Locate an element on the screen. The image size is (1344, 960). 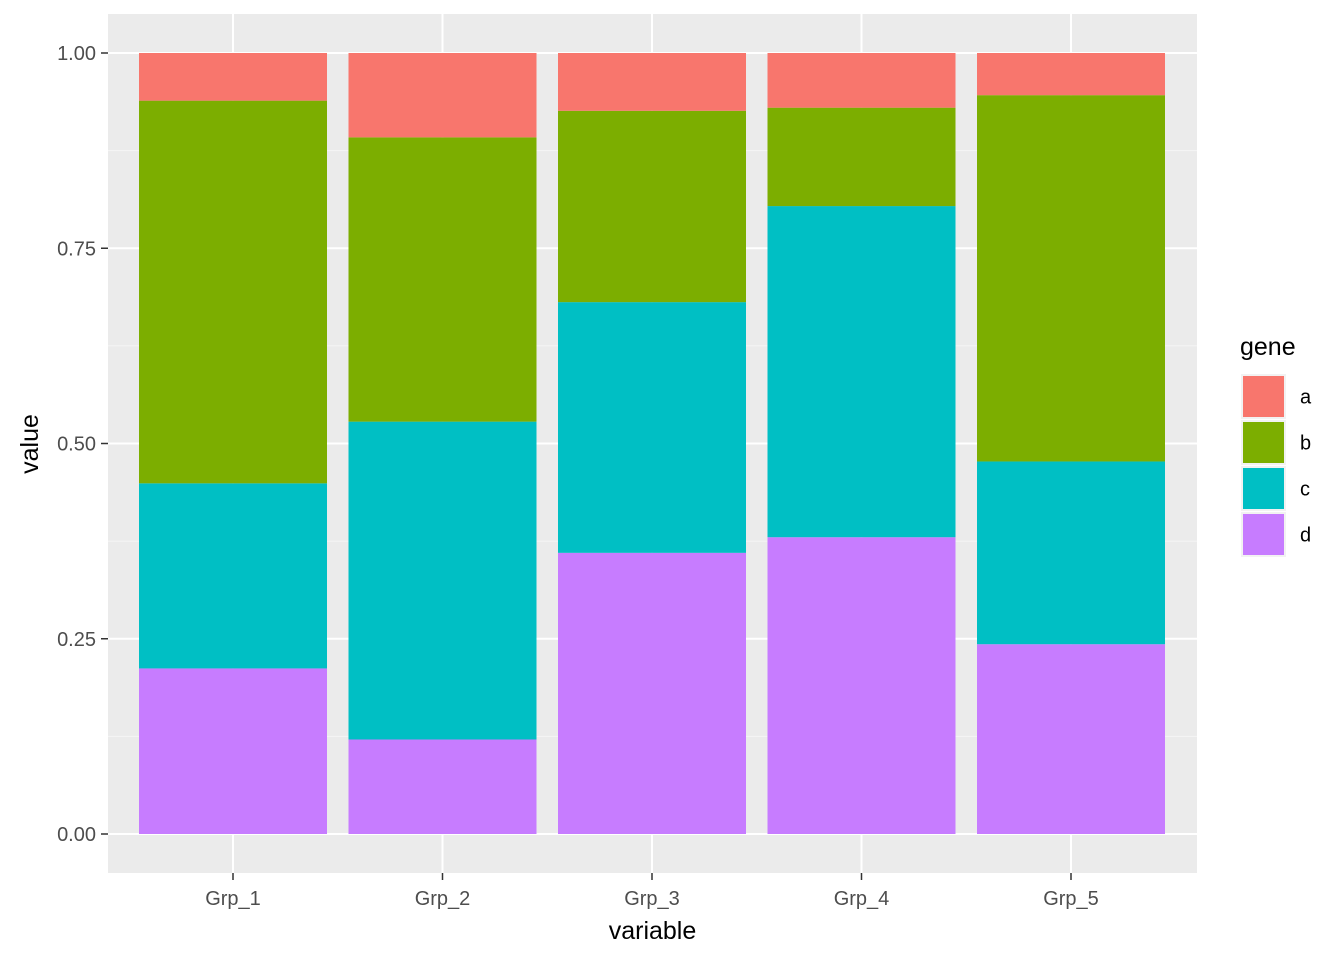
legend-swatch-c is located at coordinates (1263, 488).